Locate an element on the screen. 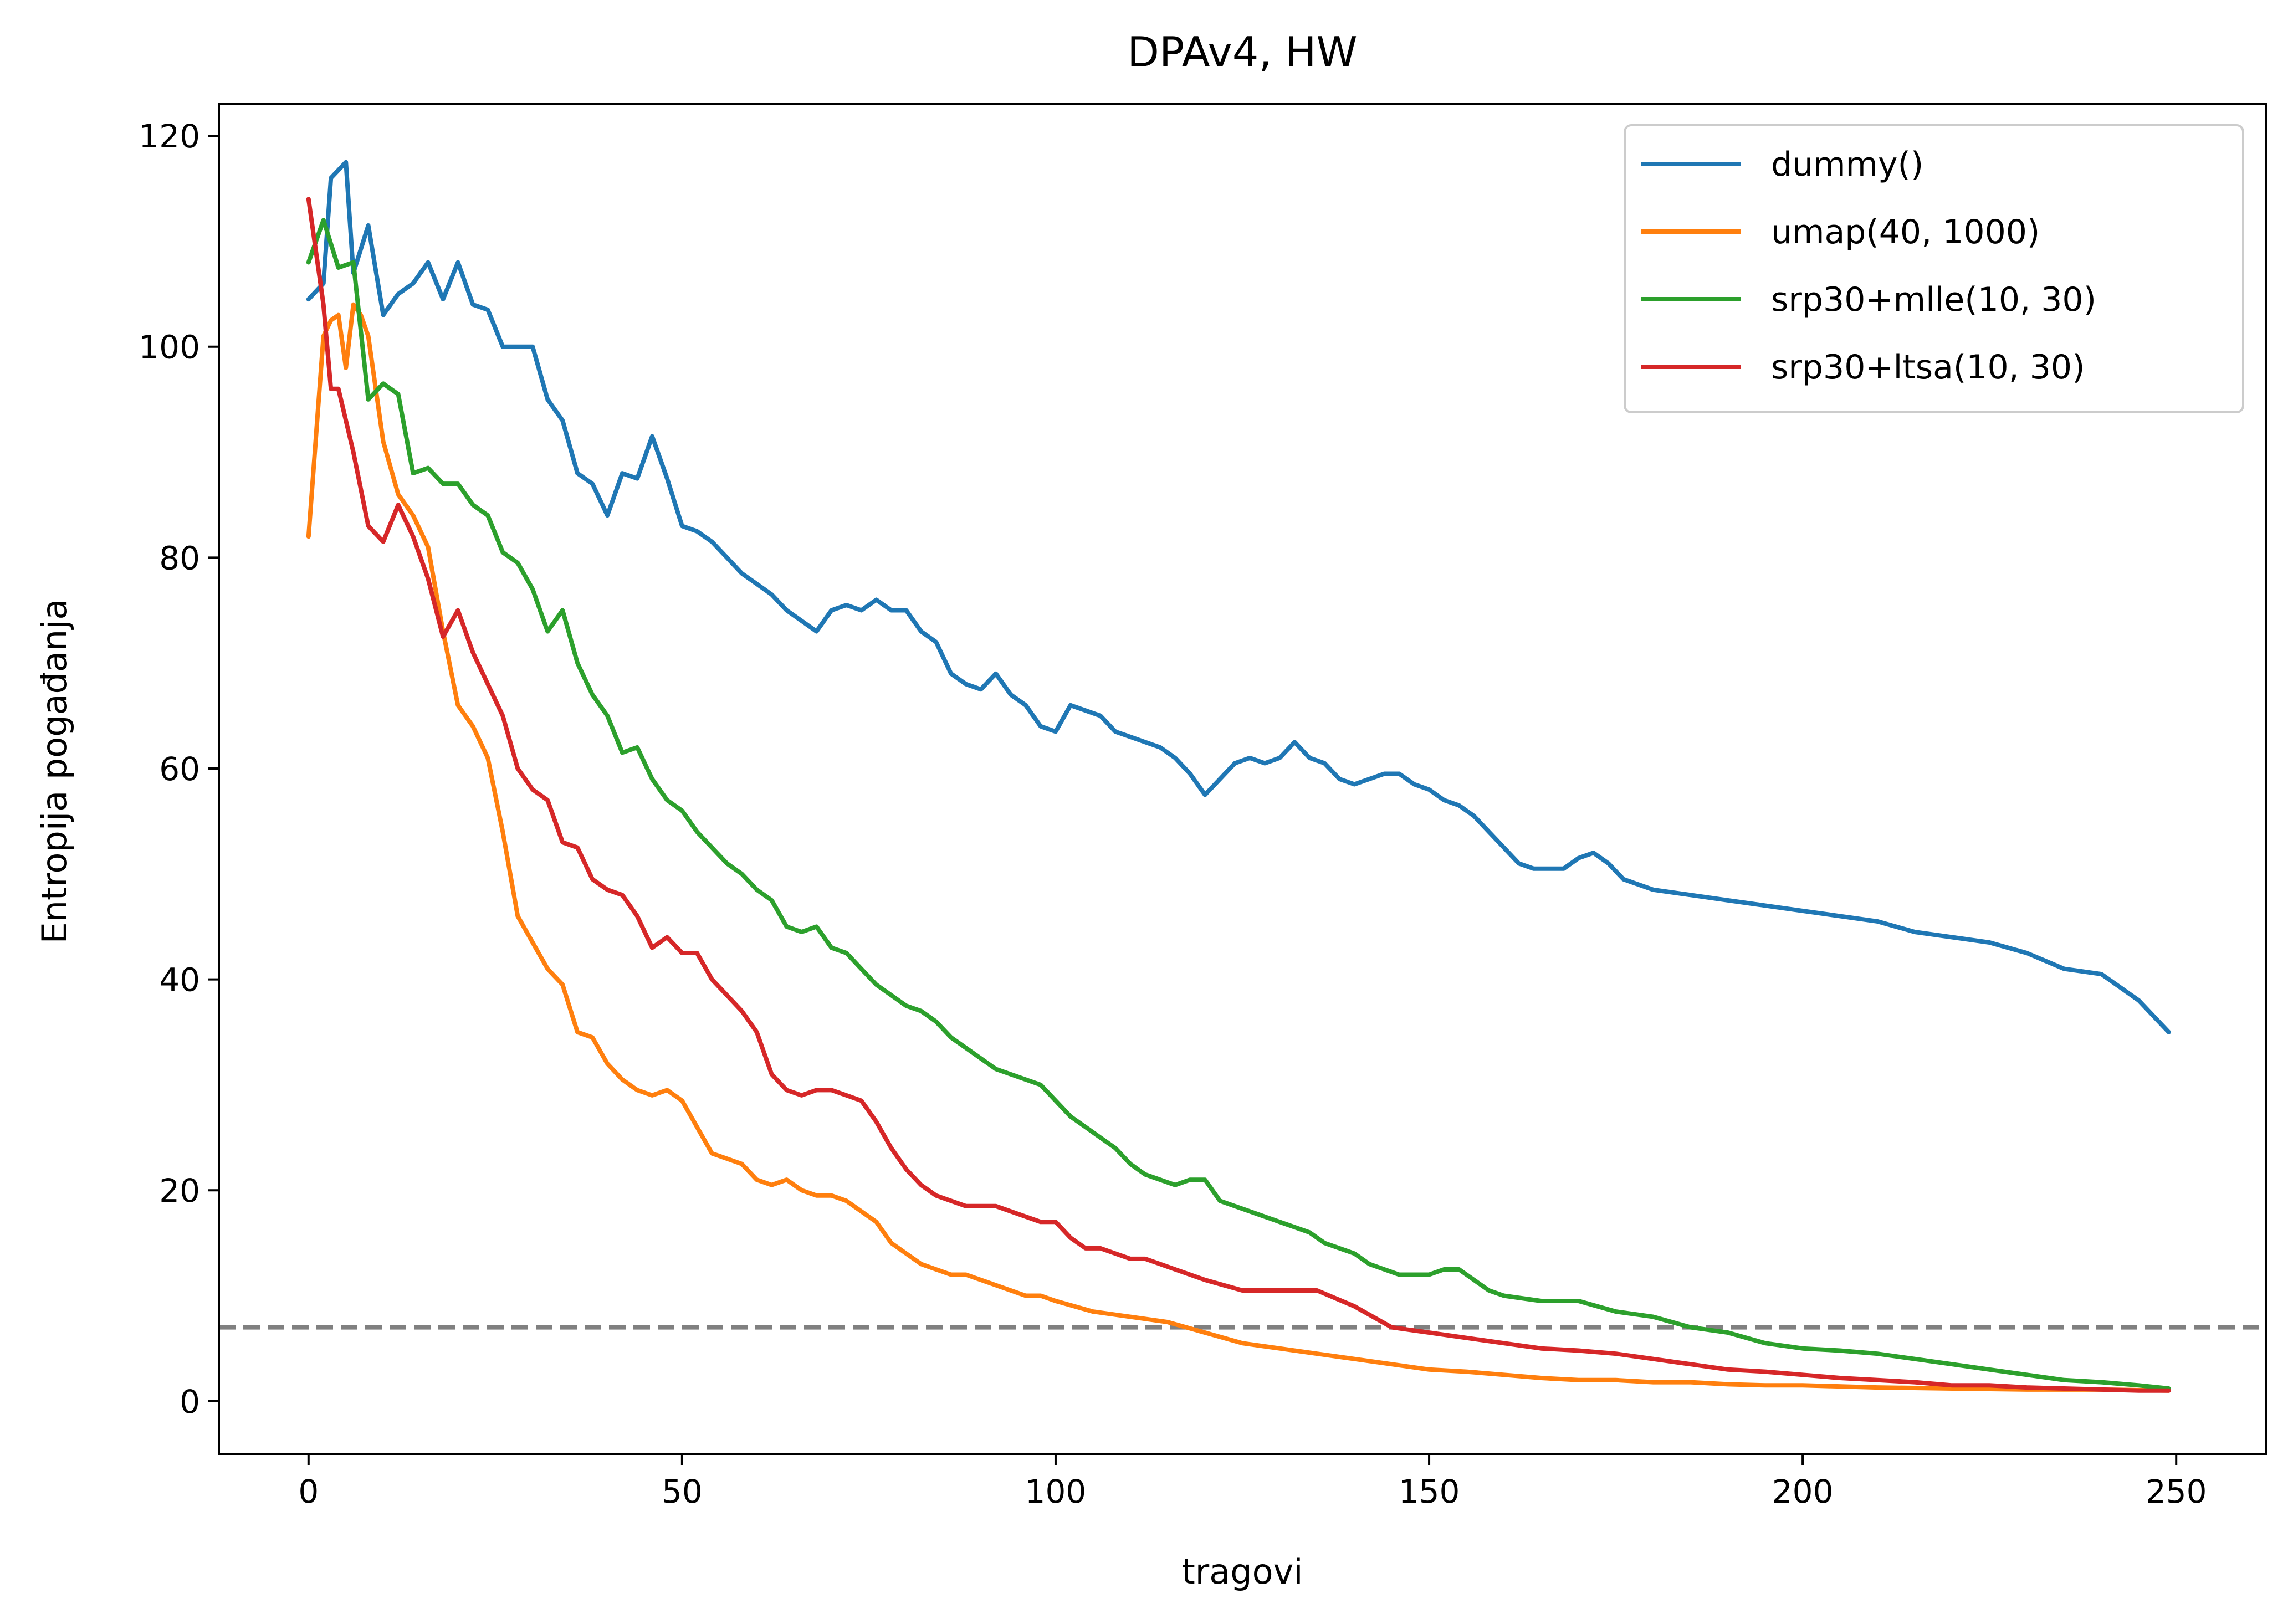 This screenshot has height=1624, width=2293. x-tick-label: 0 is located at coordinates (308, 1491).